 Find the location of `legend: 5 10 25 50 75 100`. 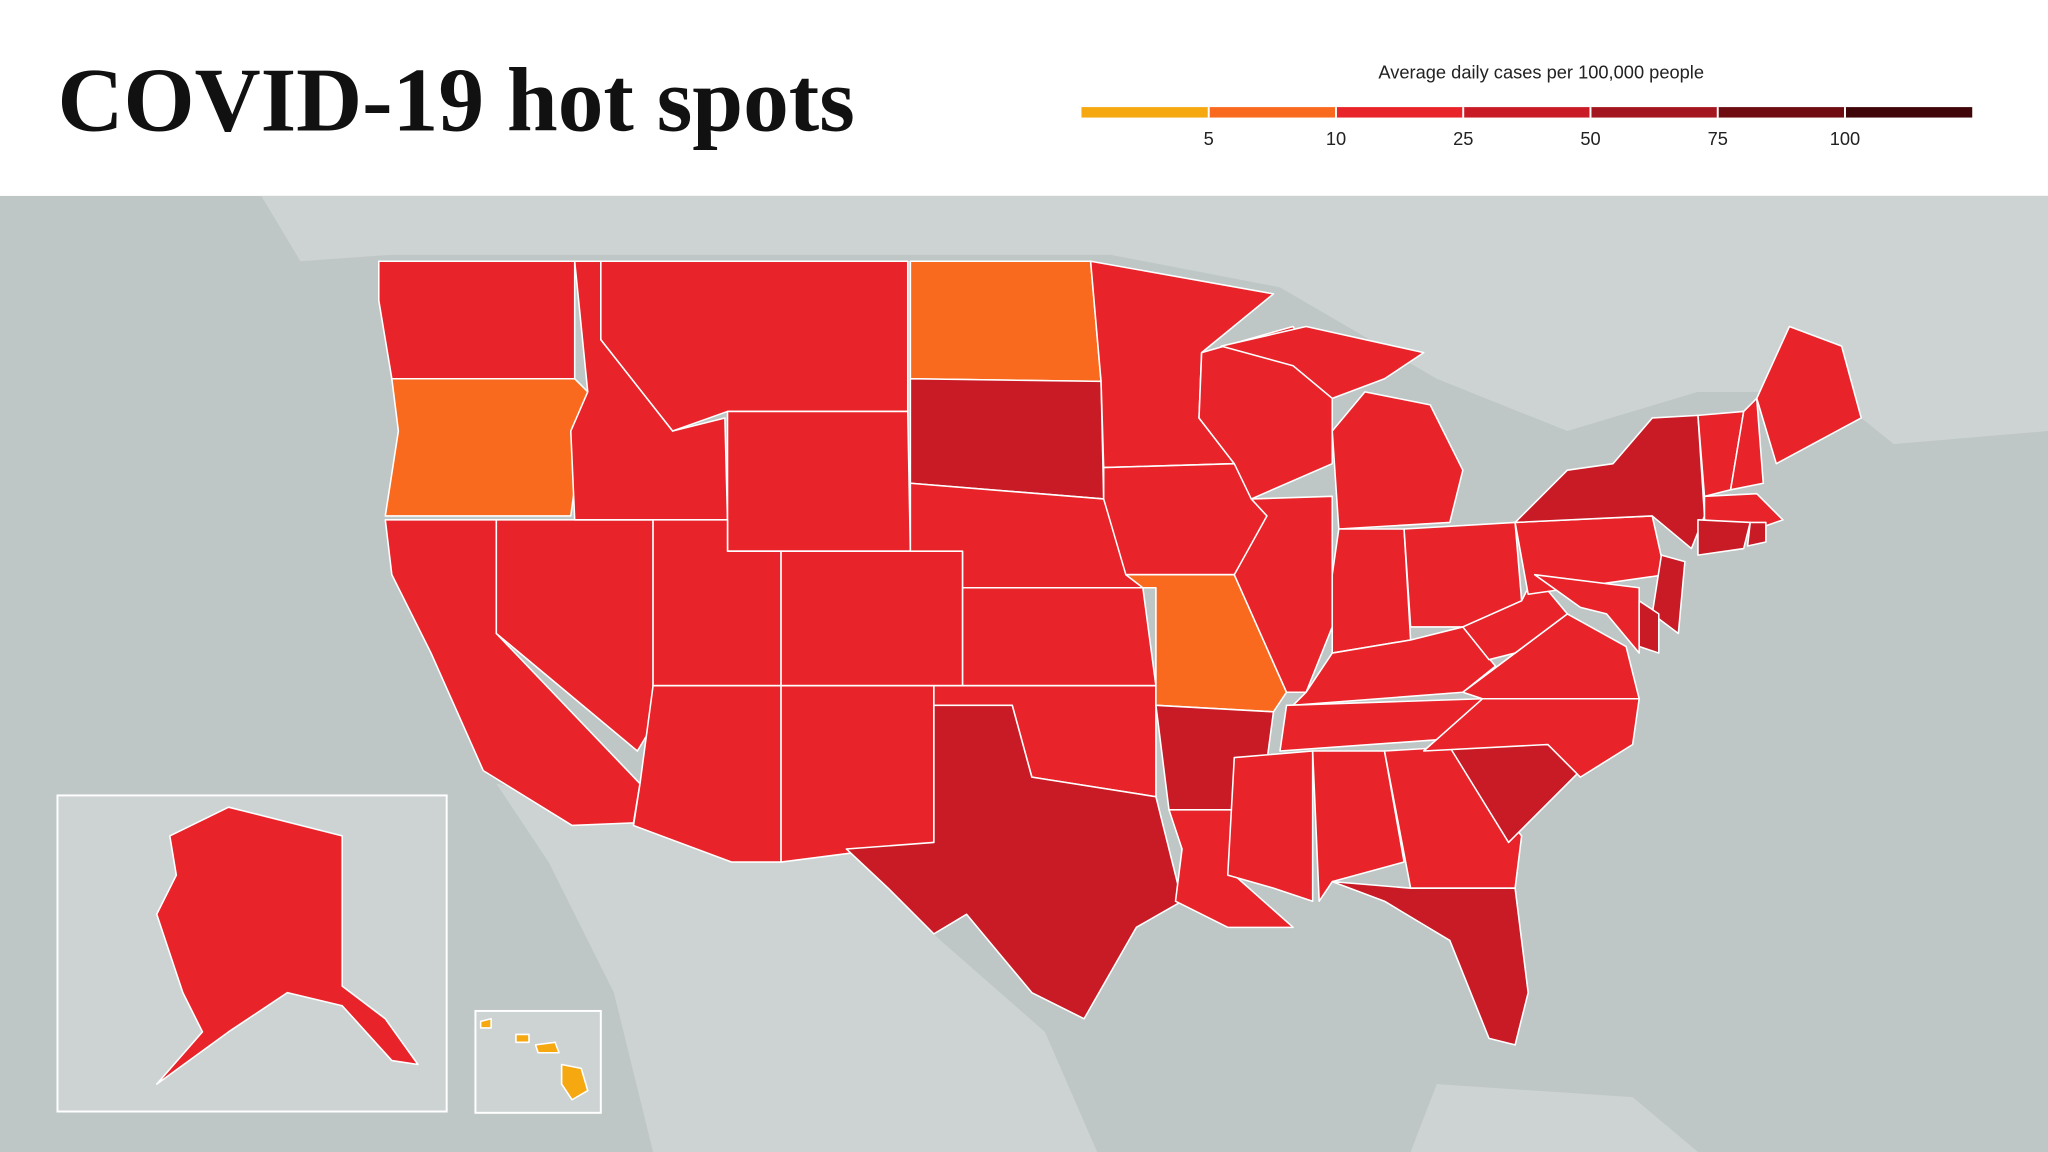

legend: 5 10 25 50 75 100 is located at coordinates (1527, 128).